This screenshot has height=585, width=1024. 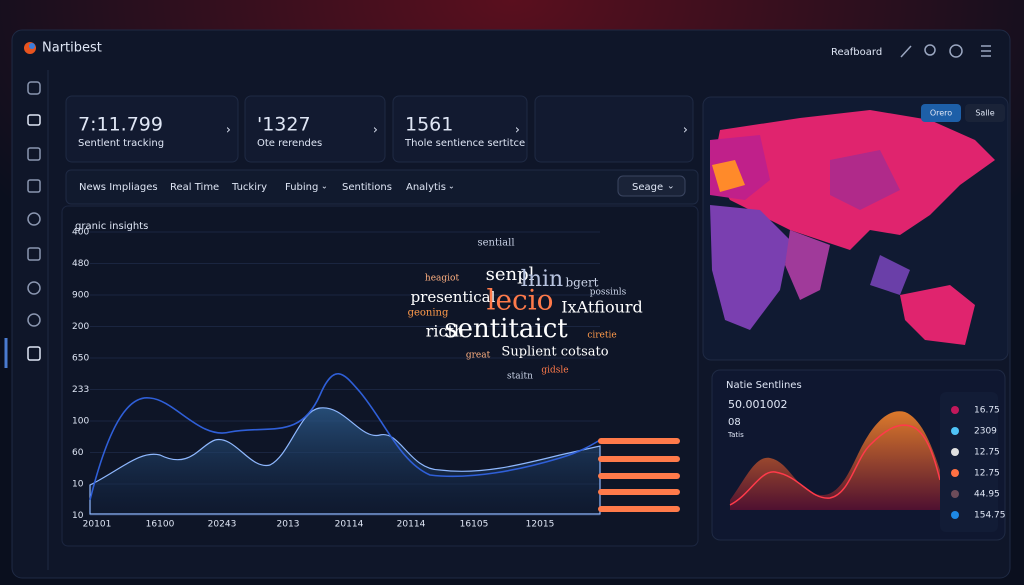 I want to click on dropdown, so click(x=651, y=186).